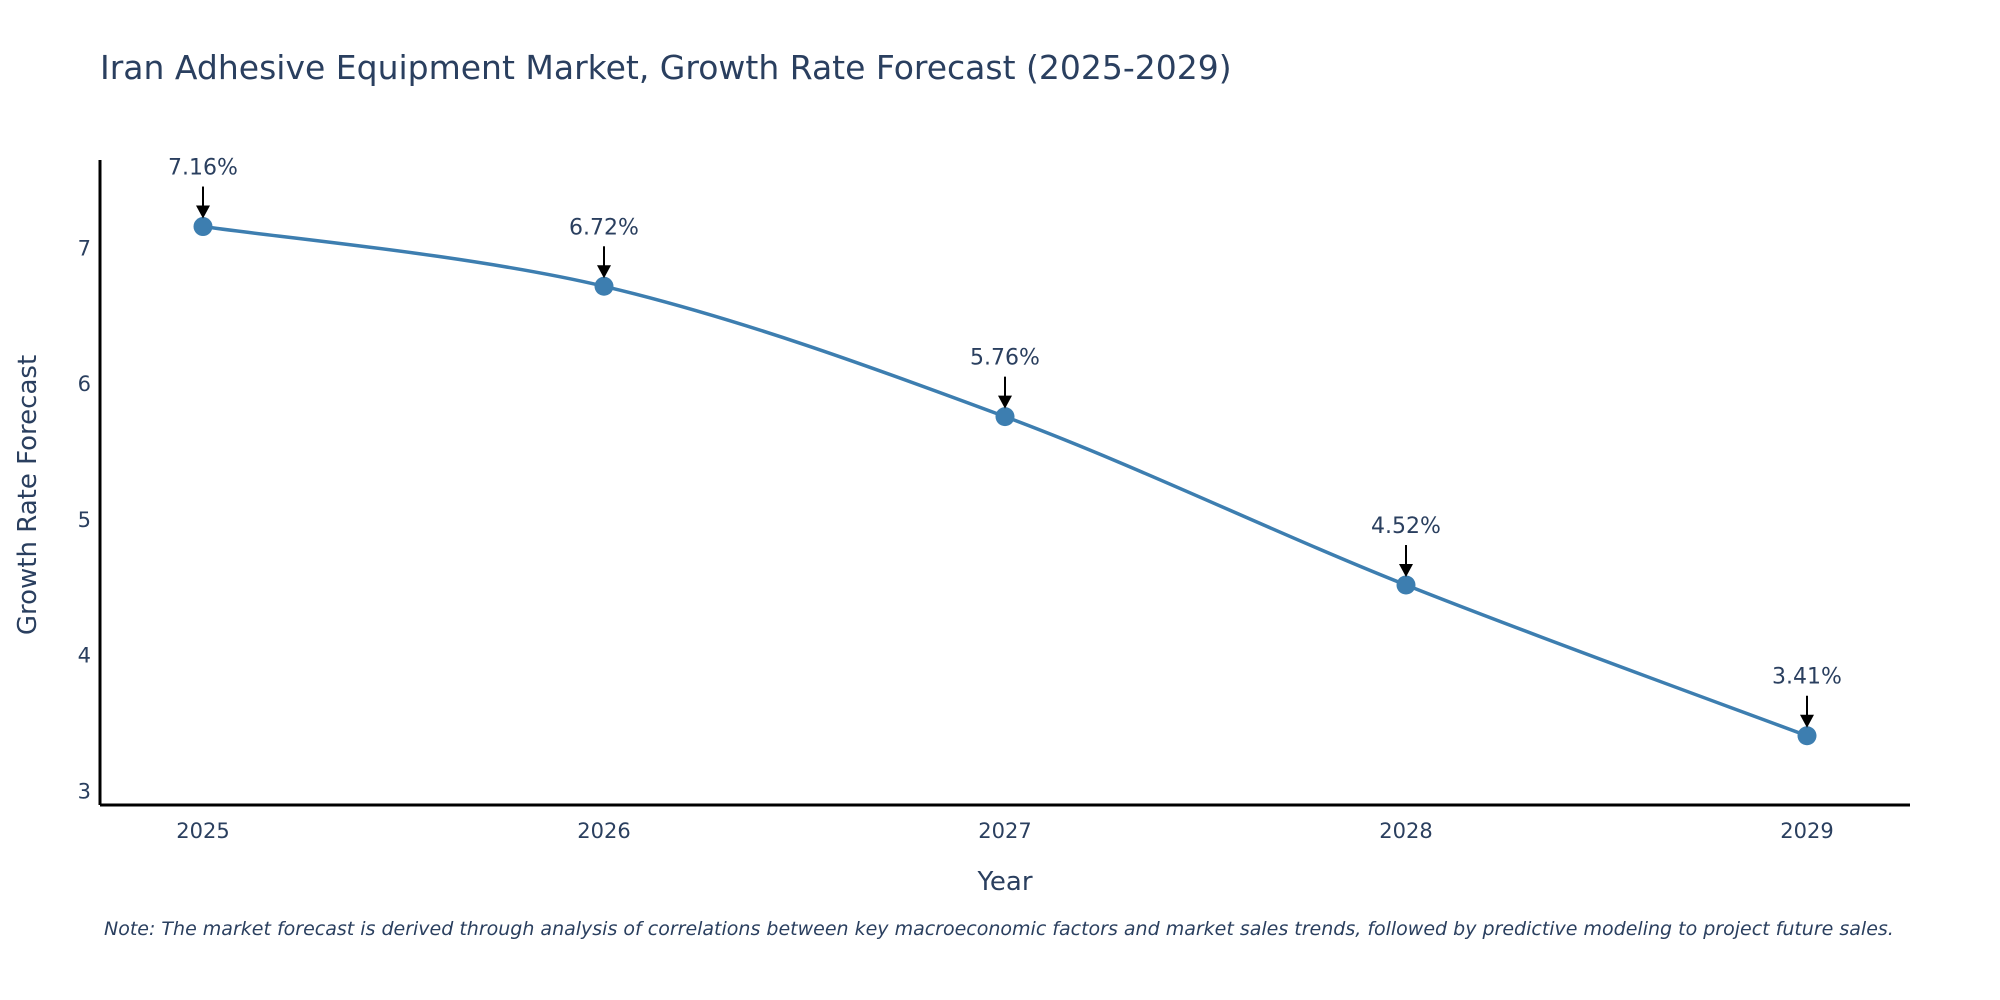 This screenshot has height=1000, width=2000. Describe the element at coordinates (1004, 831) in the screenshot. I see `x-tick-label: 2027` at that location.